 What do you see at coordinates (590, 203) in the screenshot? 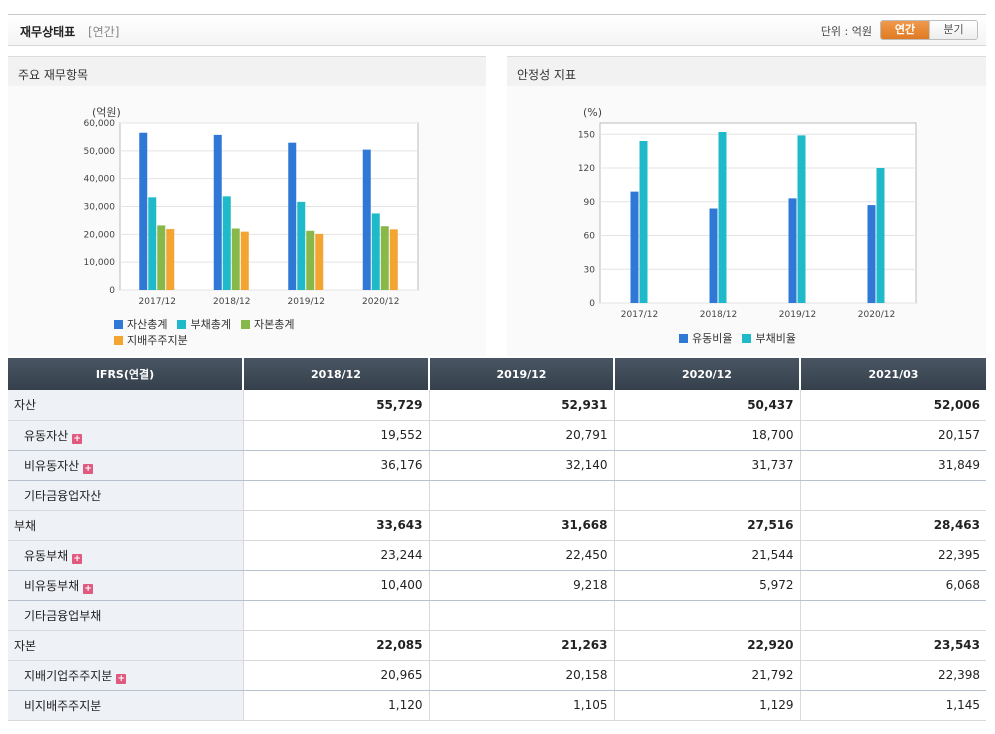
I see `y-tick-label: 90` at bounding box center [590, 203].